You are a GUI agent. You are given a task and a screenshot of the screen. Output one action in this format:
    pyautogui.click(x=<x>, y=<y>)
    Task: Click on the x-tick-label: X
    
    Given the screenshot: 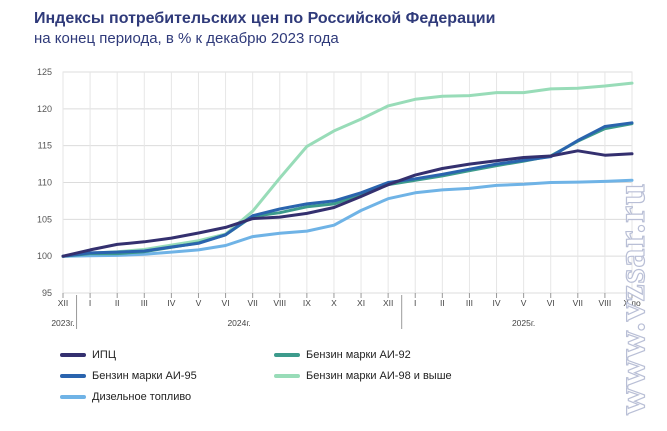 What is the action you would take?
    pyautogui.click(x=334, y=303)
    